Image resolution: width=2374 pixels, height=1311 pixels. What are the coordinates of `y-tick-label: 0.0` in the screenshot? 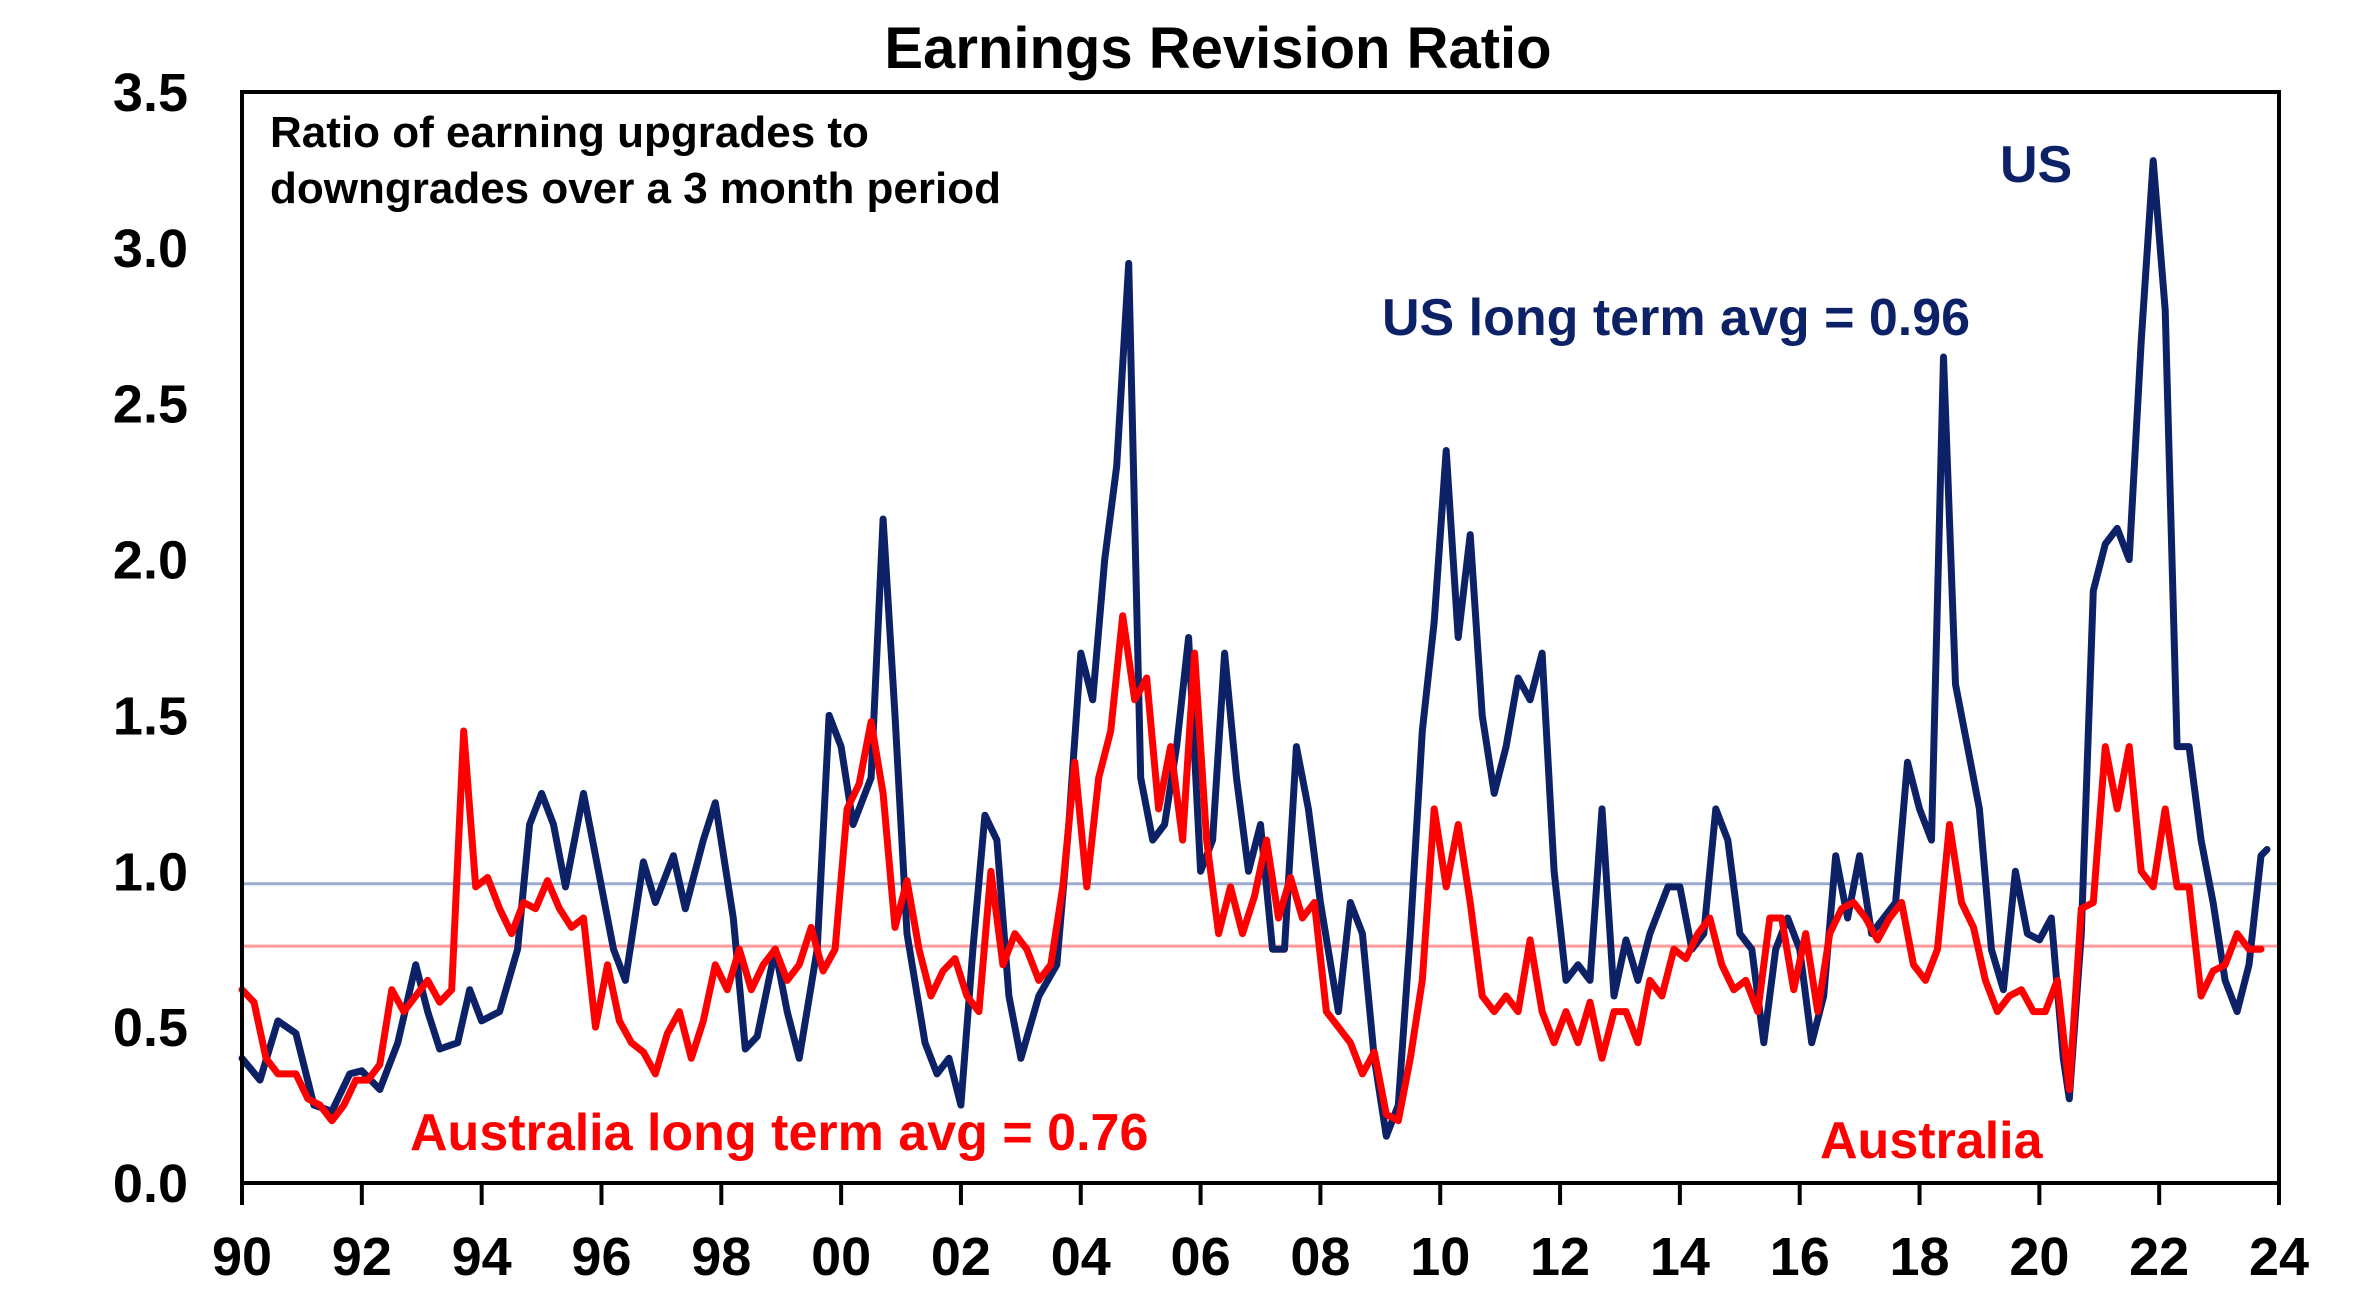 It's located at (150, 1184).